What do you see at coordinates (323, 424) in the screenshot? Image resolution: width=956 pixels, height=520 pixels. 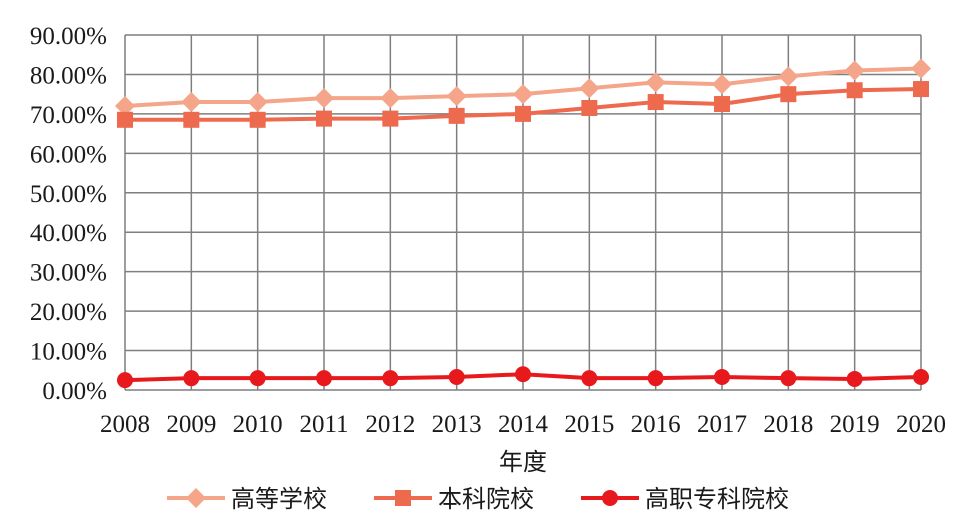 I see `x-tick-label: 2011` at bounding box center [323, 424].